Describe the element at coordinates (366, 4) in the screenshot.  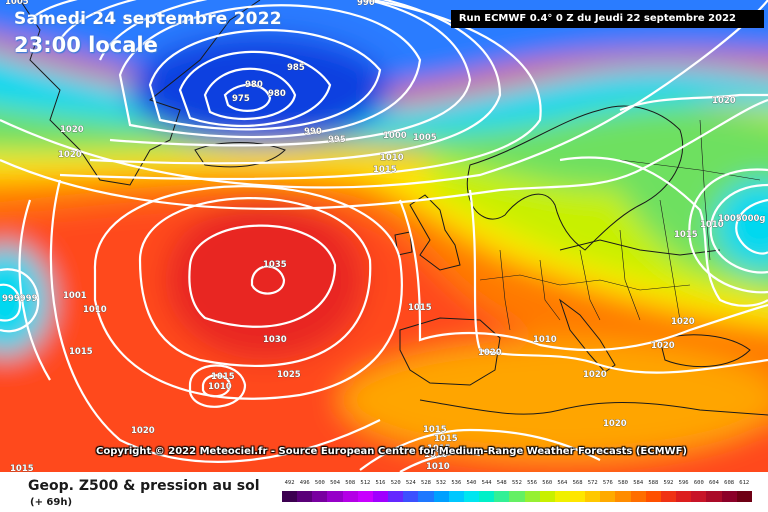
I see `pressure-label: 990` at that location.